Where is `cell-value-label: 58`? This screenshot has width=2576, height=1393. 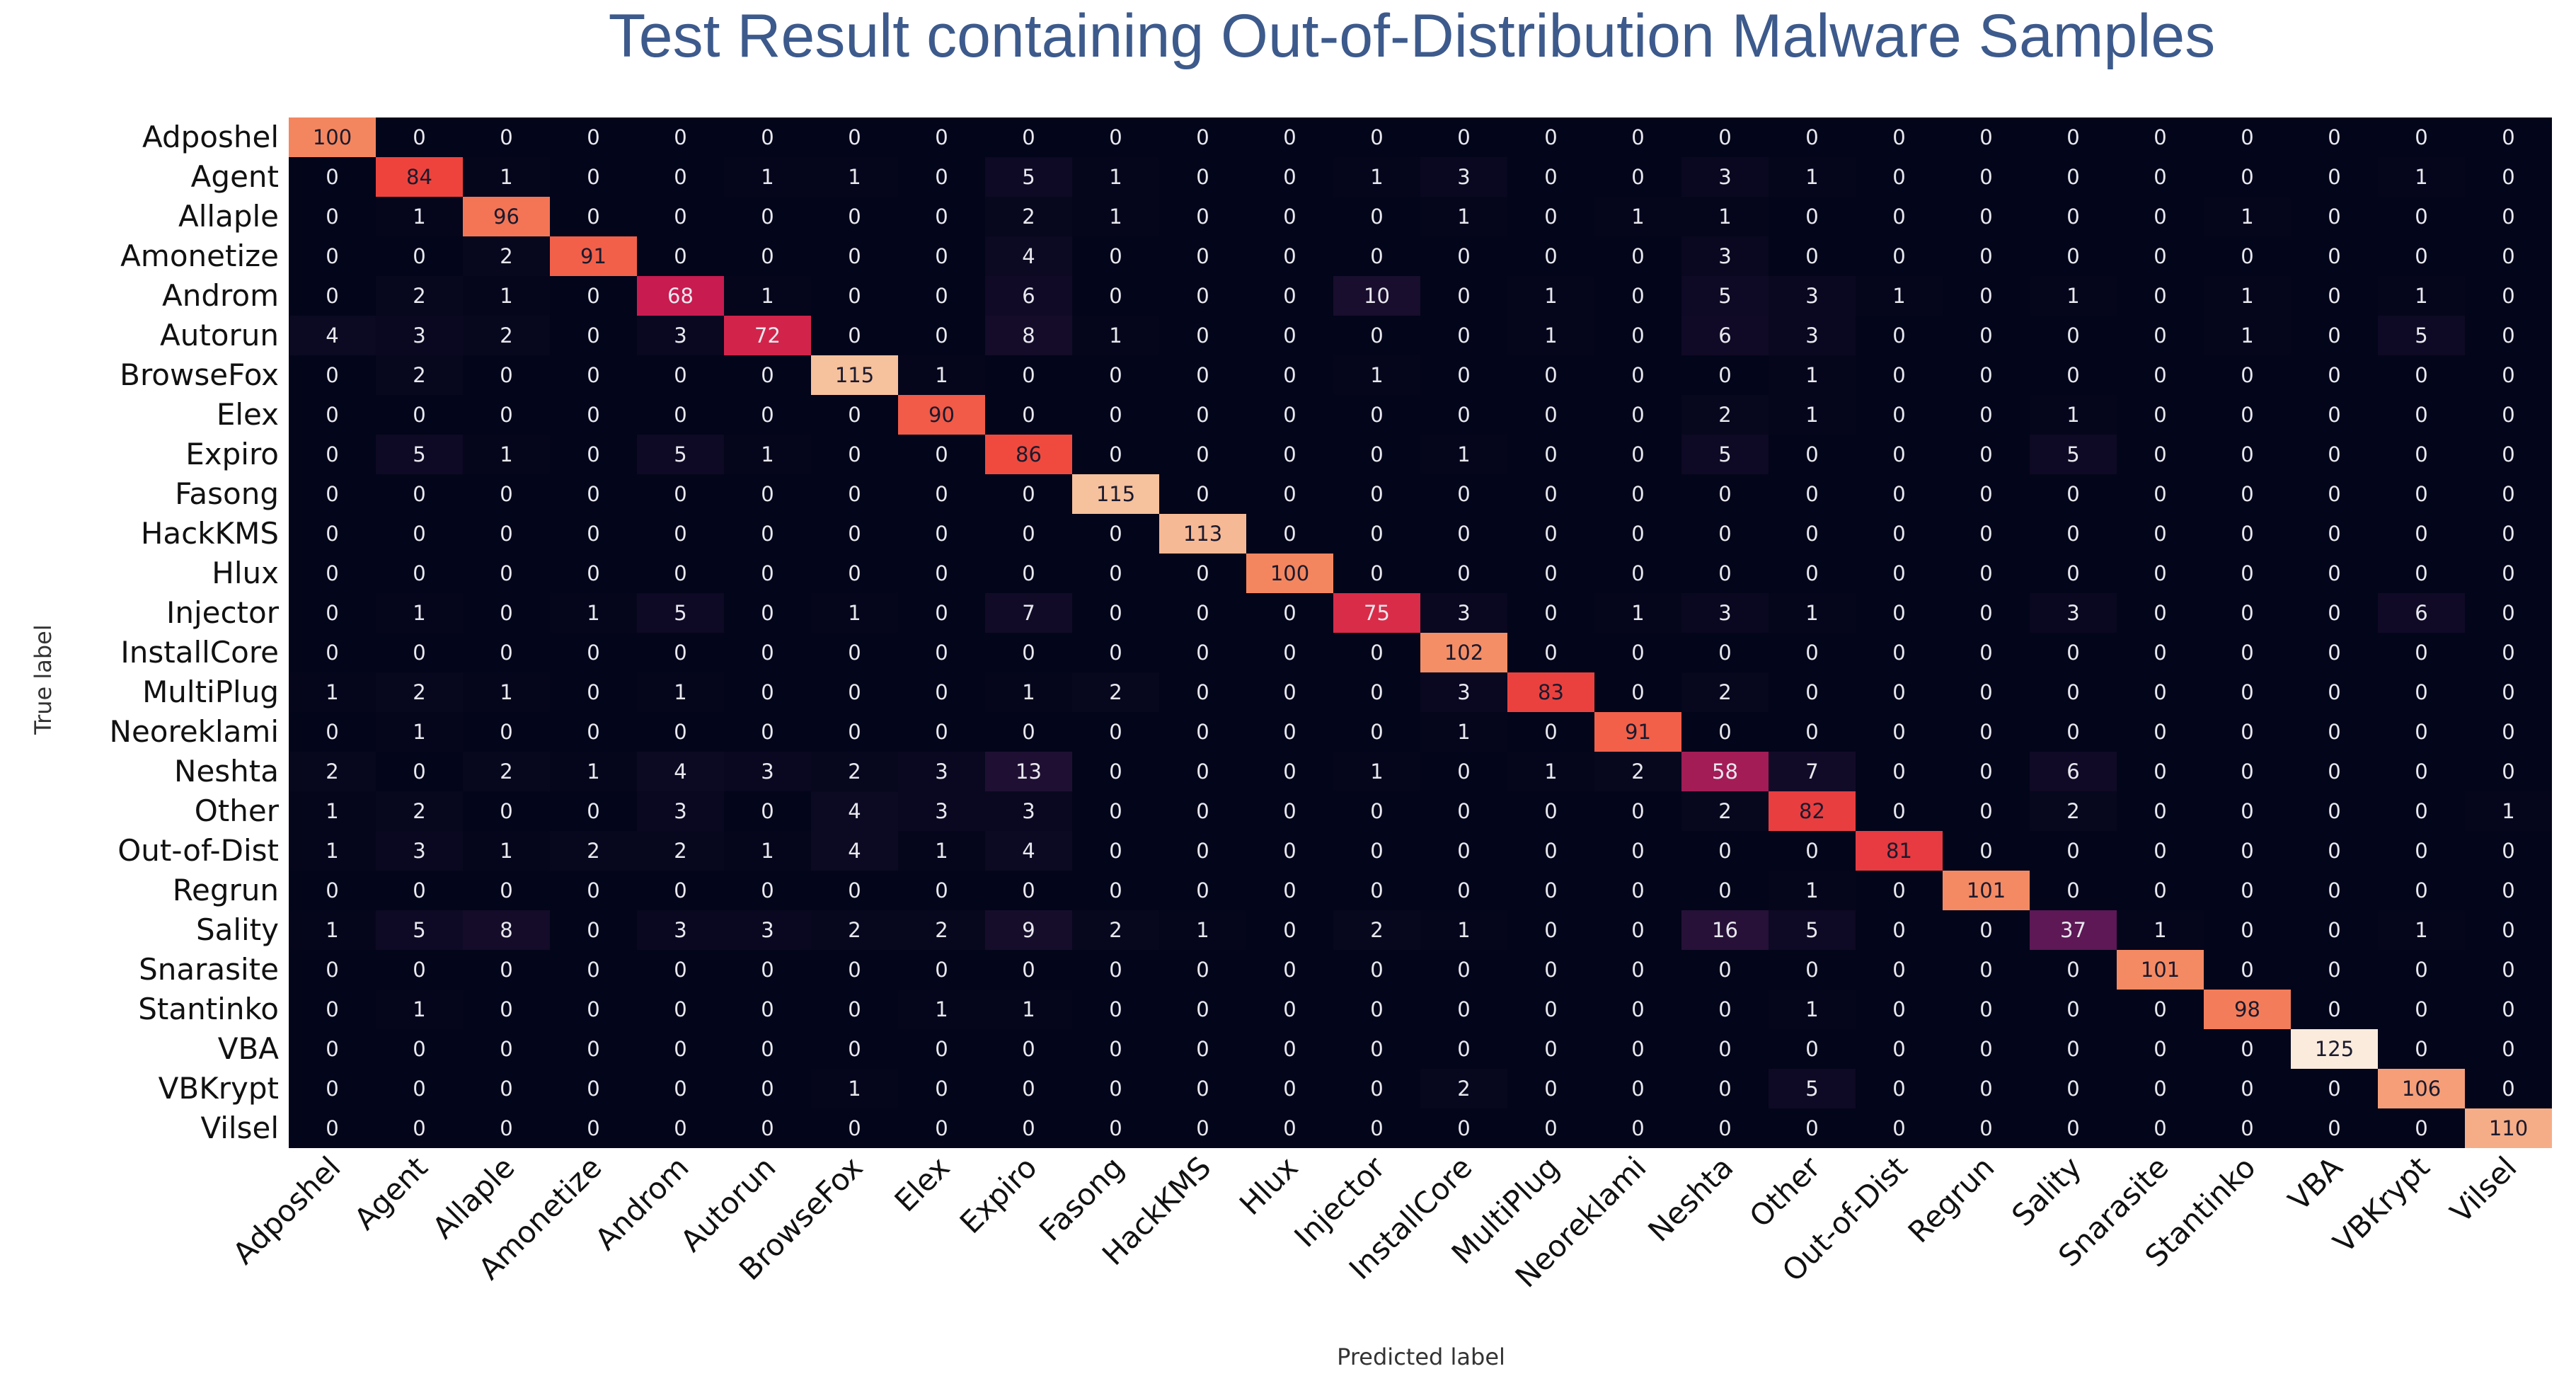 cell-value-label: 58 is located at coordinates (1725, 772).